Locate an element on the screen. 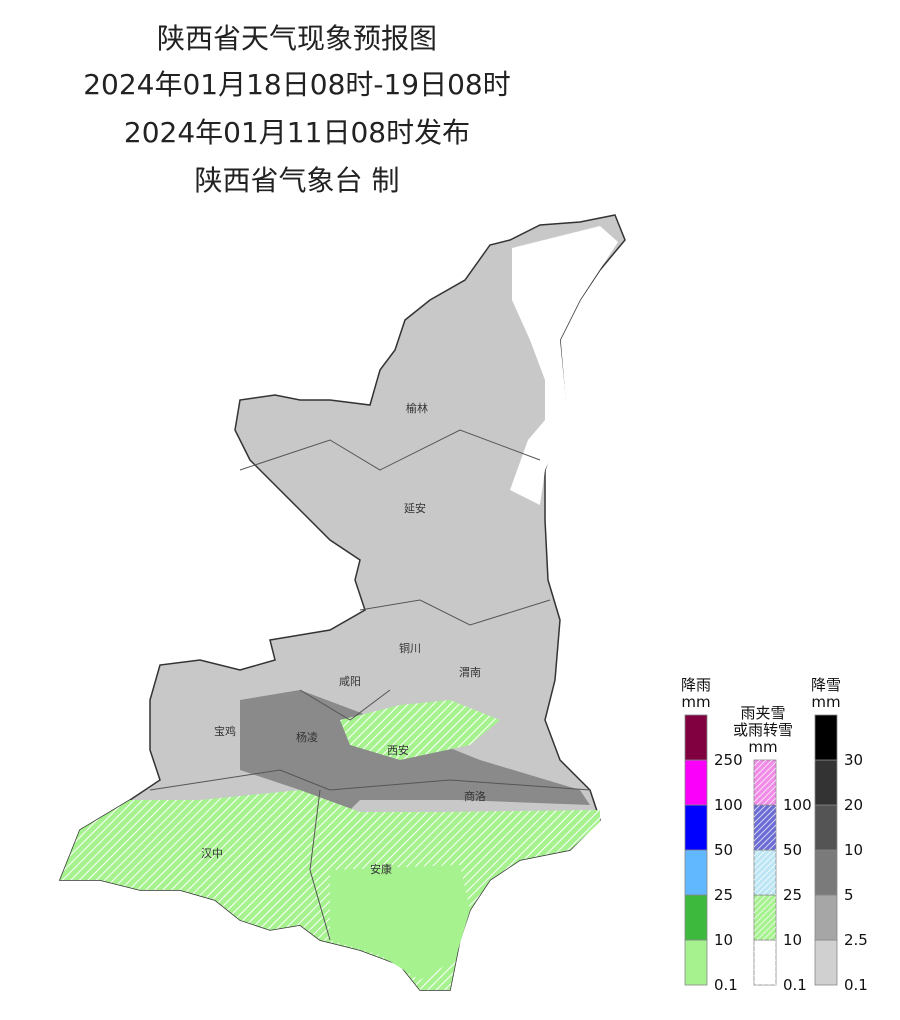 The image size is (900, 1020). city-label: 商洛 is located at coordinates (475, 796).